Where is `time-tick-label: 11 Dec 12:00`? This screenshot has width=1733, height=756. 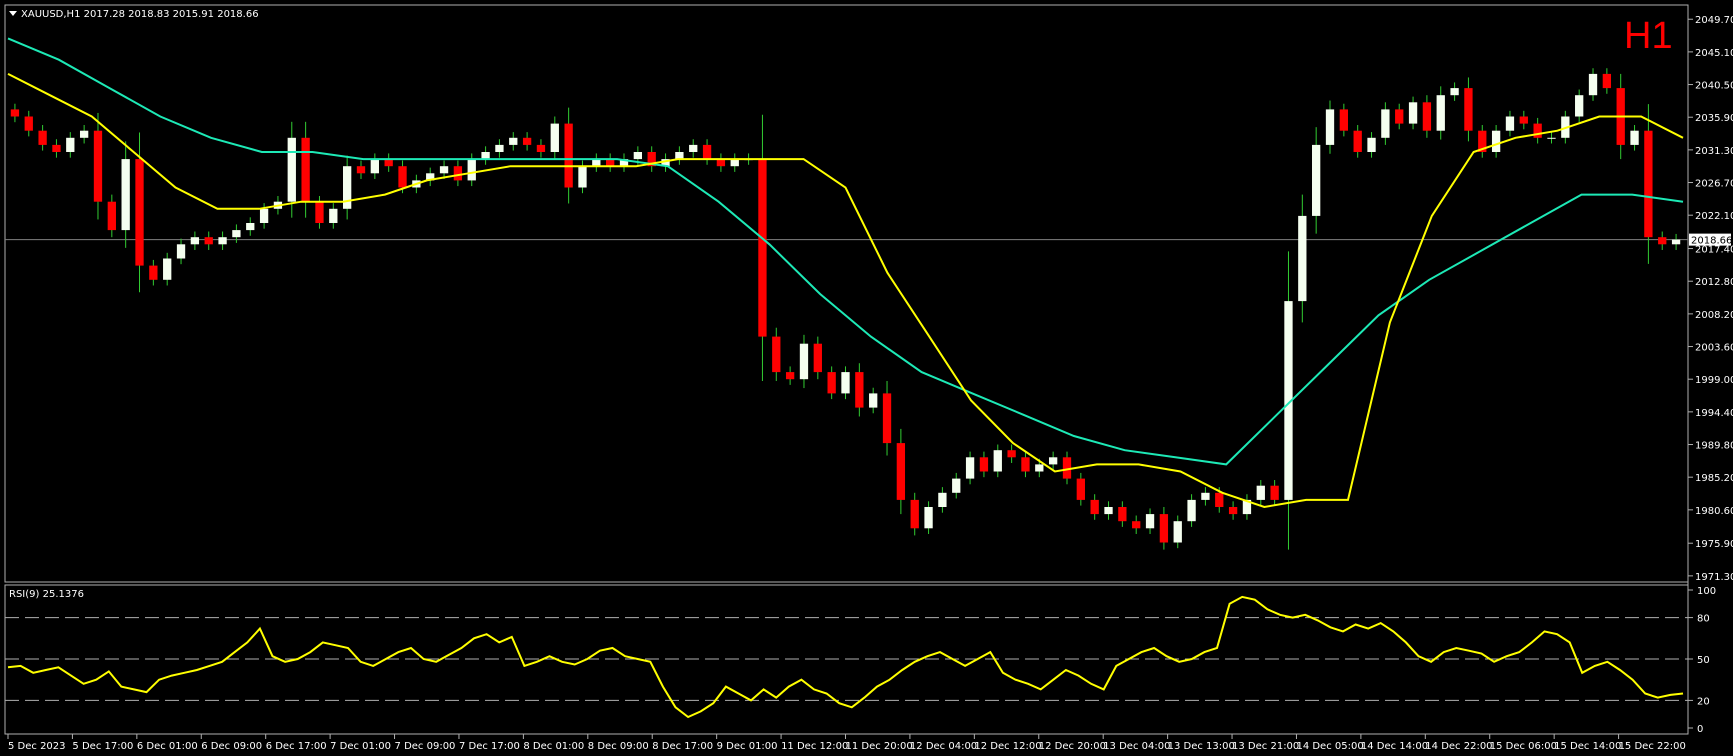
time-tick-label: 11 Dec 12:00 is located at coordinates (814, 746).